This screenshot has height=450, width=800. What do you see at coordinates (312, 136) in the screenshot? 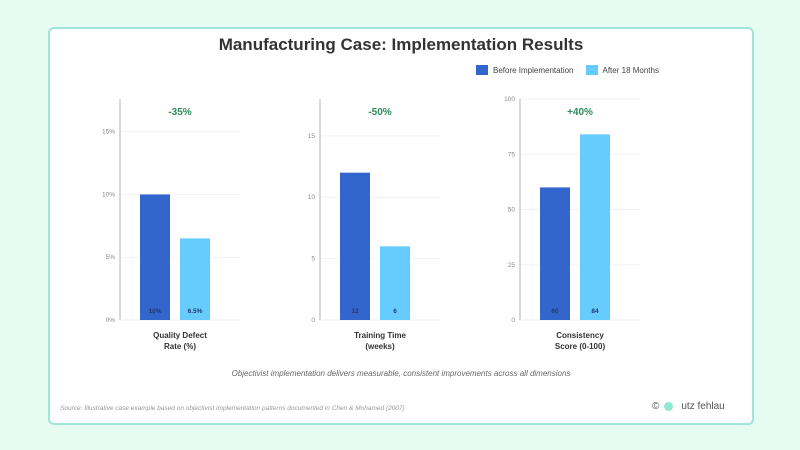
I see `y-tick-label: 15` at bounding box center [312, 136].